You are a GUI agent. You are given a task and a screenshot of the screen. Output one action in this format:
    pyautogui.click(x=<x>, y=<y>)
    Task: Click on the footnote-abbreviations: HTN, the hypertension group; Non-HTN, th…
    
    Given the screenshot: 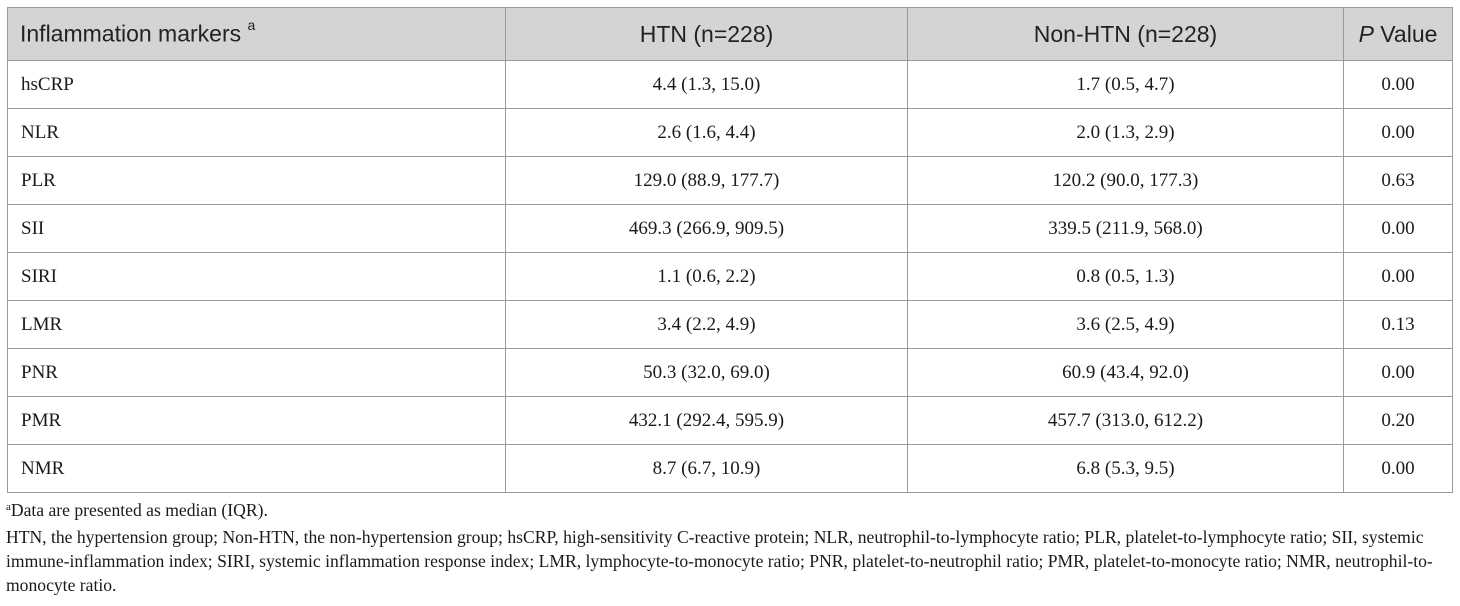 What is the action you would take?
    pyautogui.click(x=719, y=561)
    